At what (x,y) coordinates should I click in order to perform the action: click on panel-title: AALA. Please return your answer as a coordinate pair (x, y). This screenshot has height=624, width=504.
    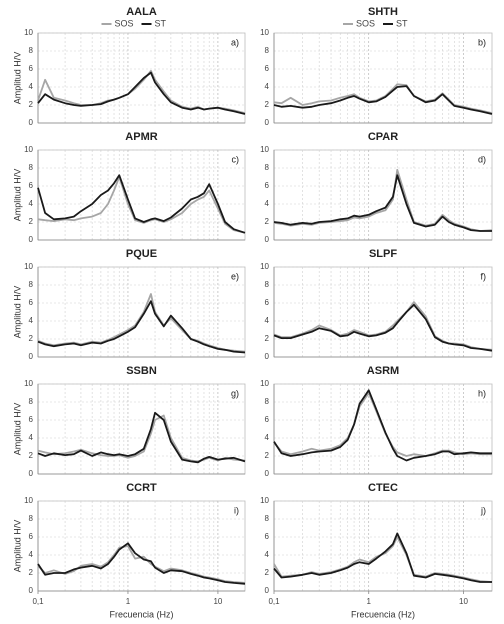
    Looking at the image, I should click on (141, 12).